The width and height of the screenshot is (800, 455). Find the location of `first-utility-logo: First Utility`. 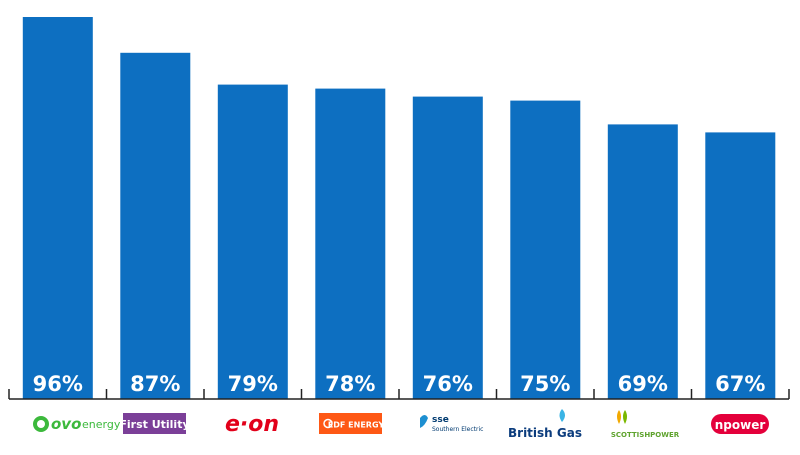

first-utility-logo: First Utility is located at coordinates (154, 423).